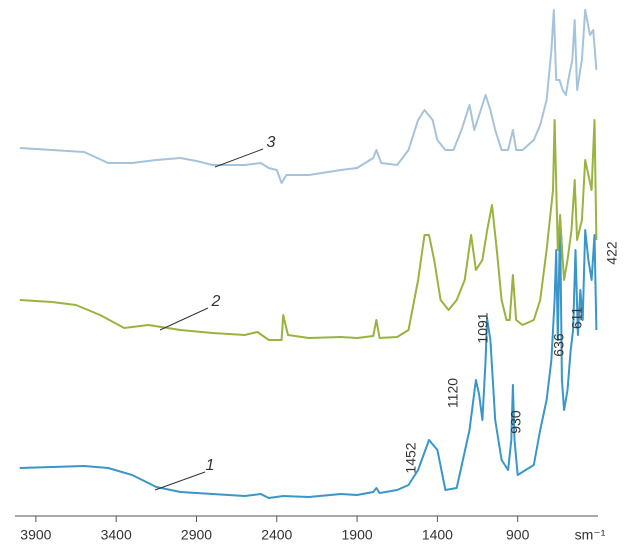 The height and width of the screenshot is (551, 625). I want to click on x-tick-label: 3900, so click(35, 535).